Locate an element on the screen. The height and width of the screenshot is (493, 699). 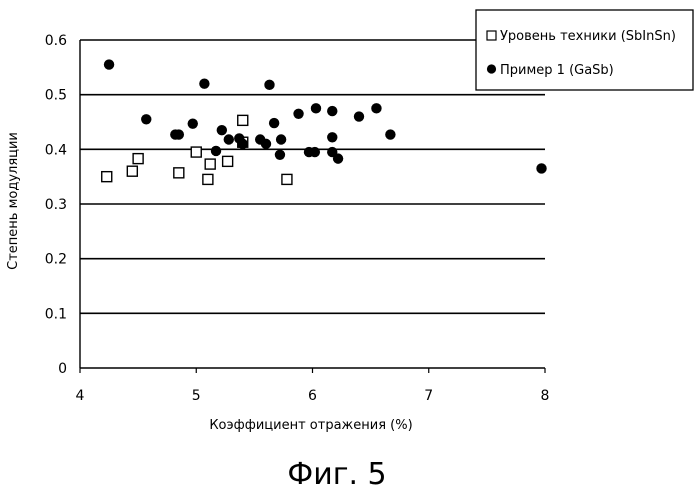
x-tick-label: 4 is located at coordinates (80, 396).